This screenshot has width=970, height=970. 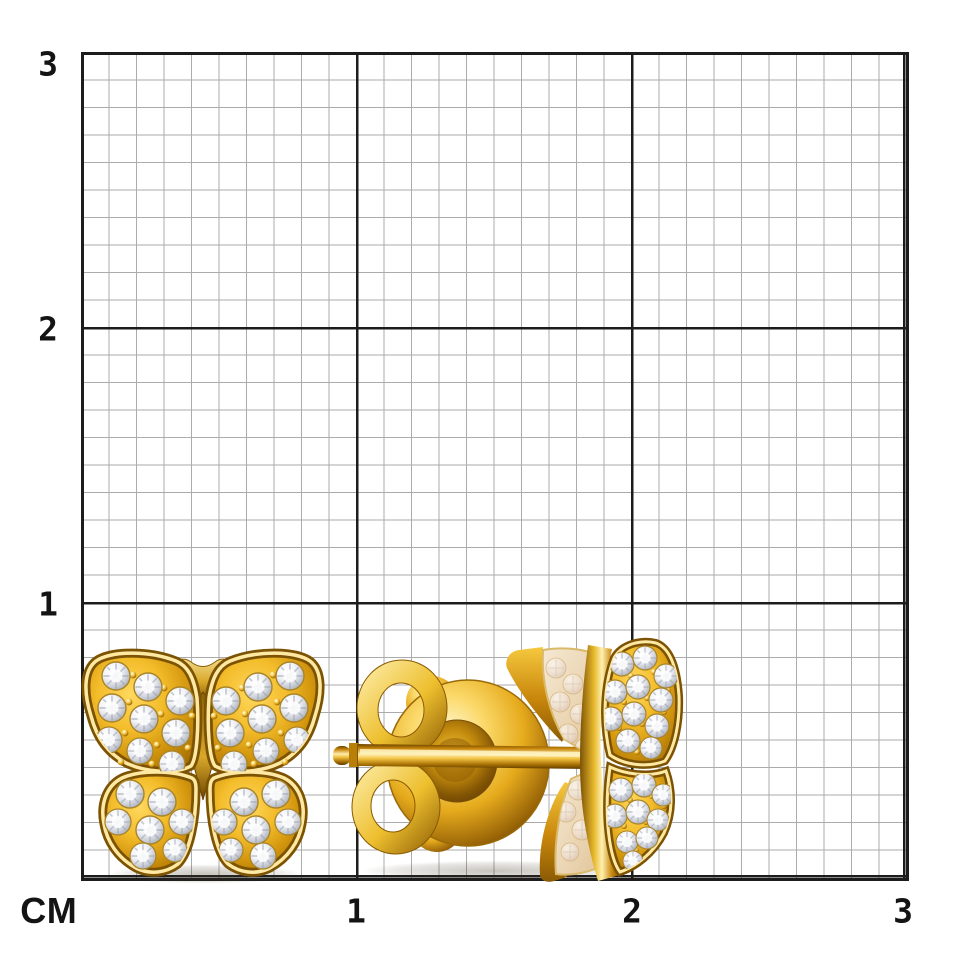 What do you see at coordinates (903, 911) in the screenshot?
I see `x-axis-label-3: 3` at bounding box center [903, 911].